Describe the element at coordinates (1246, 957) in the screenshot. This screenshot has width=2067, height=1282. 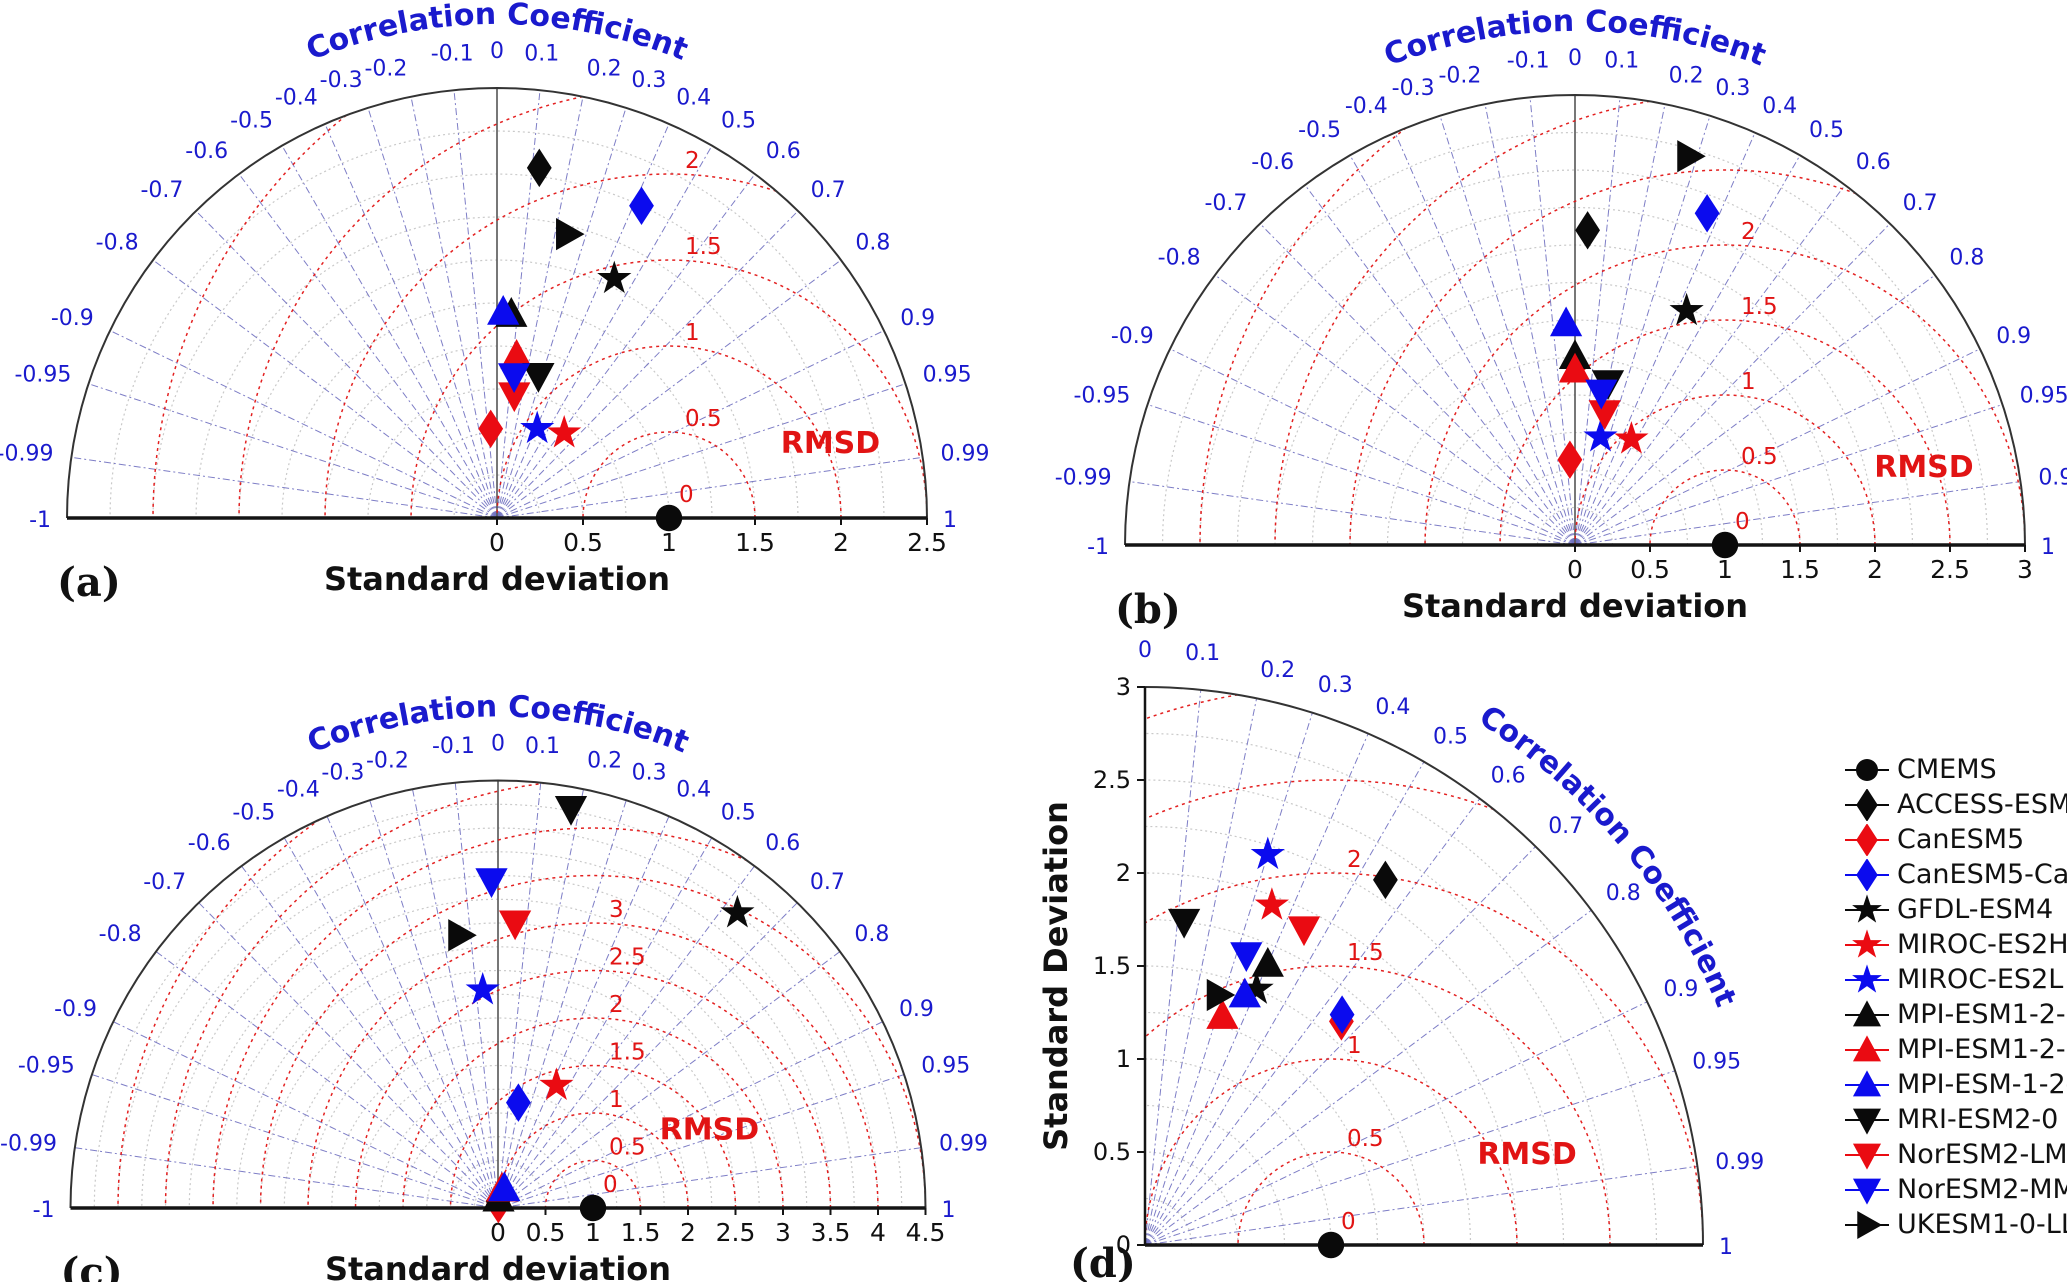
I see `marker-noresm2-mm` at that location.